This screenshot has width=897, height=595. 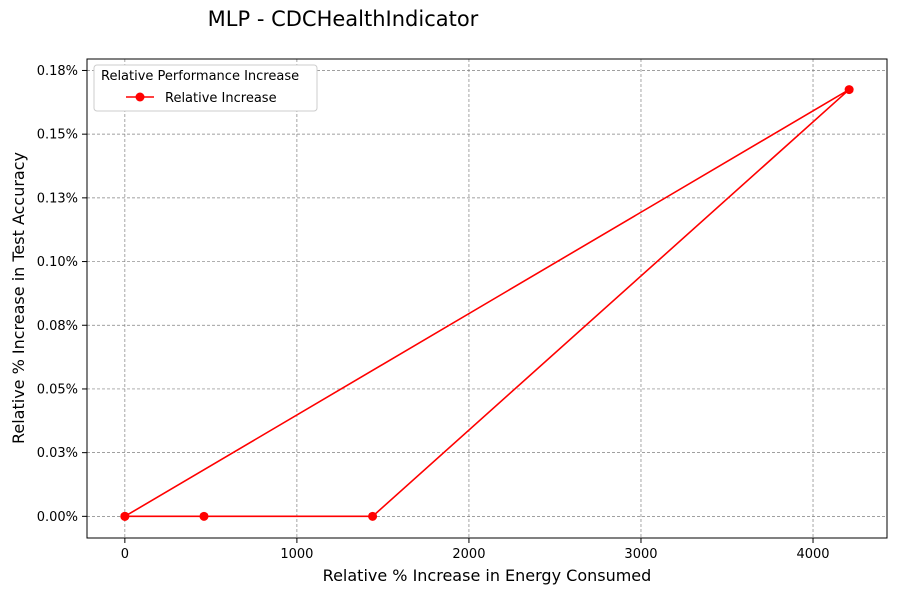 I want to click on y-tick-label: 0.00%, so click(x=57, y=517).